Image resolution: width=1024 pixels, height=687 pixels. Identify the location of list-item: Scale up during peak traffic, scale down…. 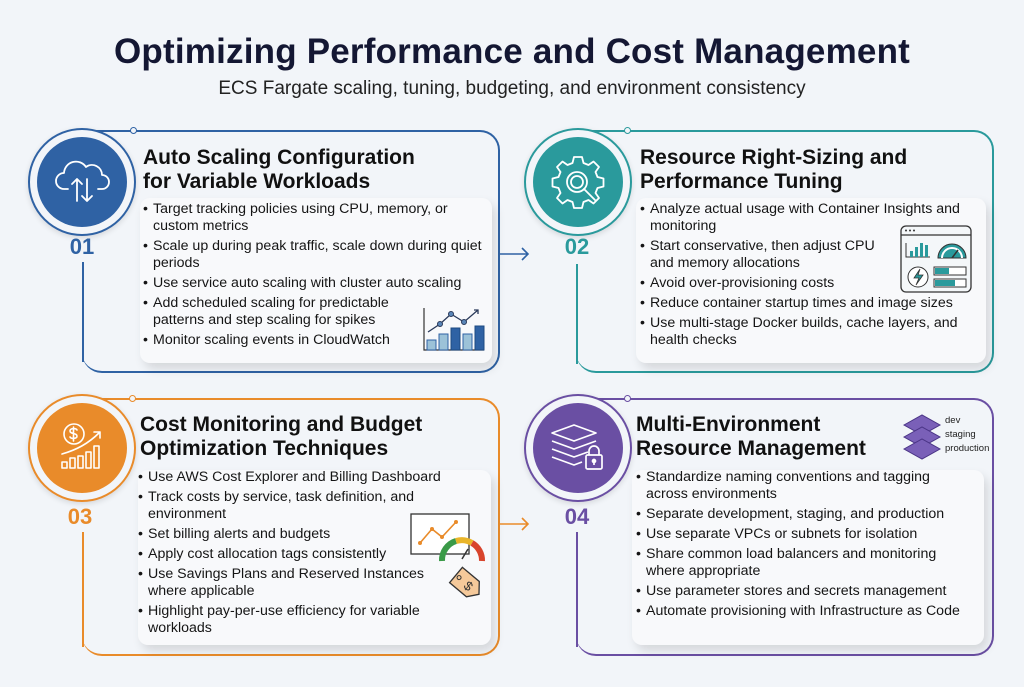
(315, 255).